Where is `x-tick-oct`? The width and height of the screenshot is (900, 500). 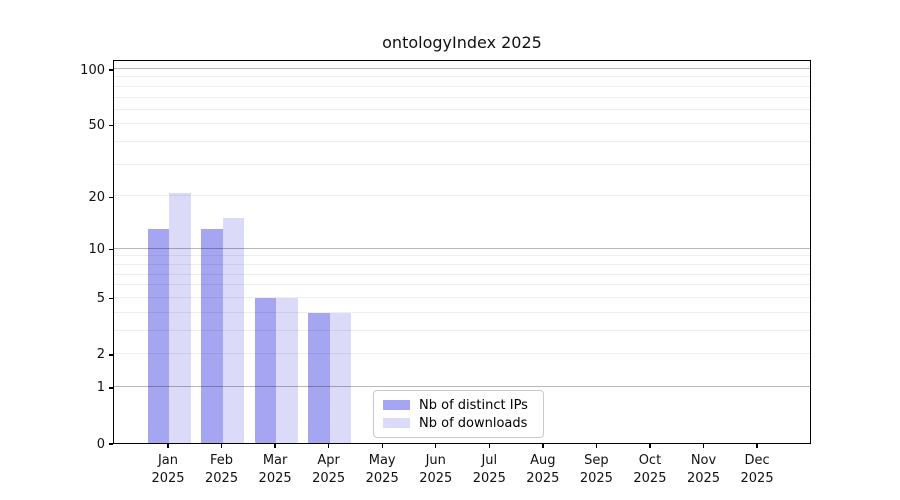 x-tick-oct is located at coordinates (650, 446).